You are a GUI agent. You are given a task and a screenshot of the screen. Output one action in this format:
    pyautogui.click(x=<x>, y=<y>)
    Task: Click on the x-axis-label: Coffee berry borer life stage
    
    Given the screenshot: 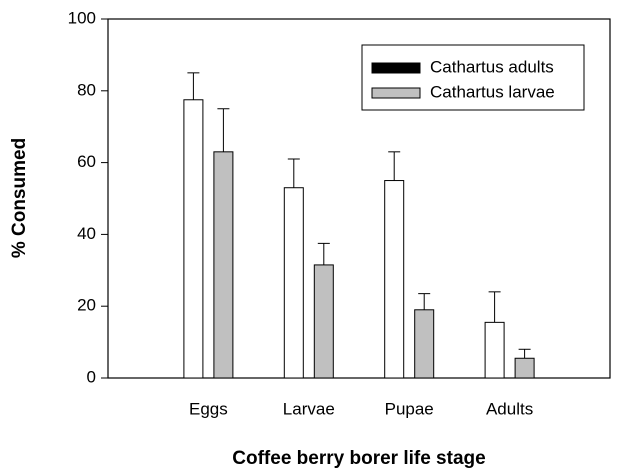 What is the action you would take?
    pyautogui.click(x=358, y=458)
    